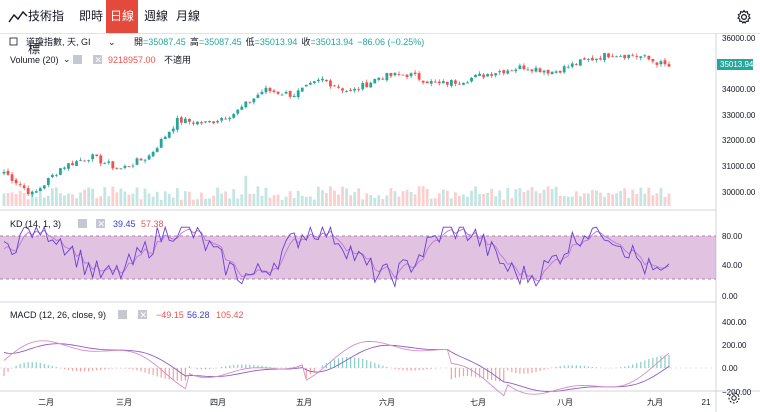 The image size is (760, 412). I want to click on macd-axis: 400.00 200.00 0.00 −200.00, so click(737, 357).